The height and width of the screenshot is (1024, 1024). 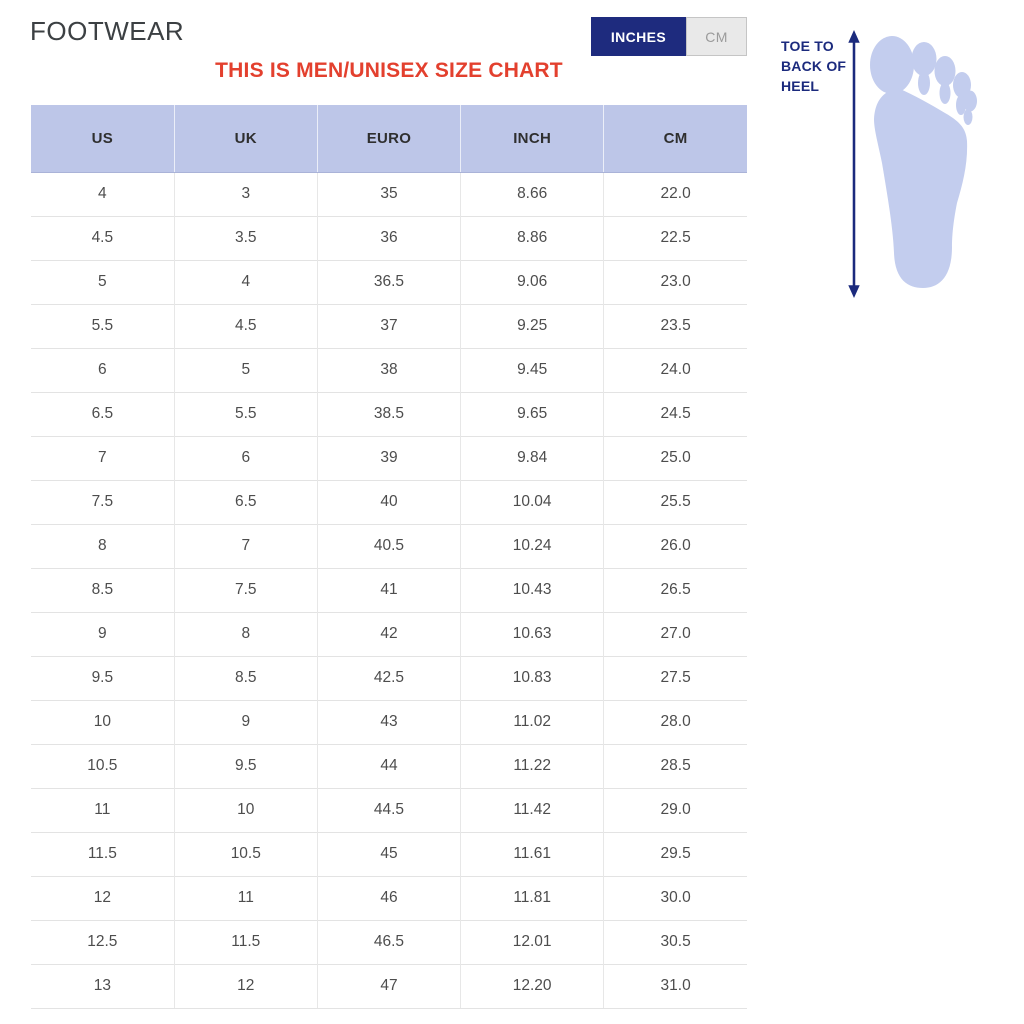 I want to click on cell-euro: 39, so click(x=388, y=457).